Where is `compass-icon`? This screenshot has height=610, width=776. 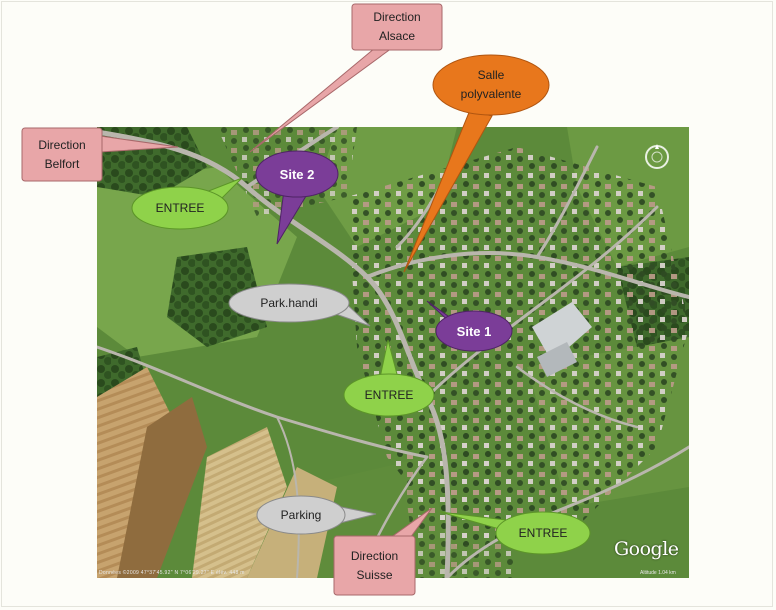 compass-icon is located at coordinates (657, 157).